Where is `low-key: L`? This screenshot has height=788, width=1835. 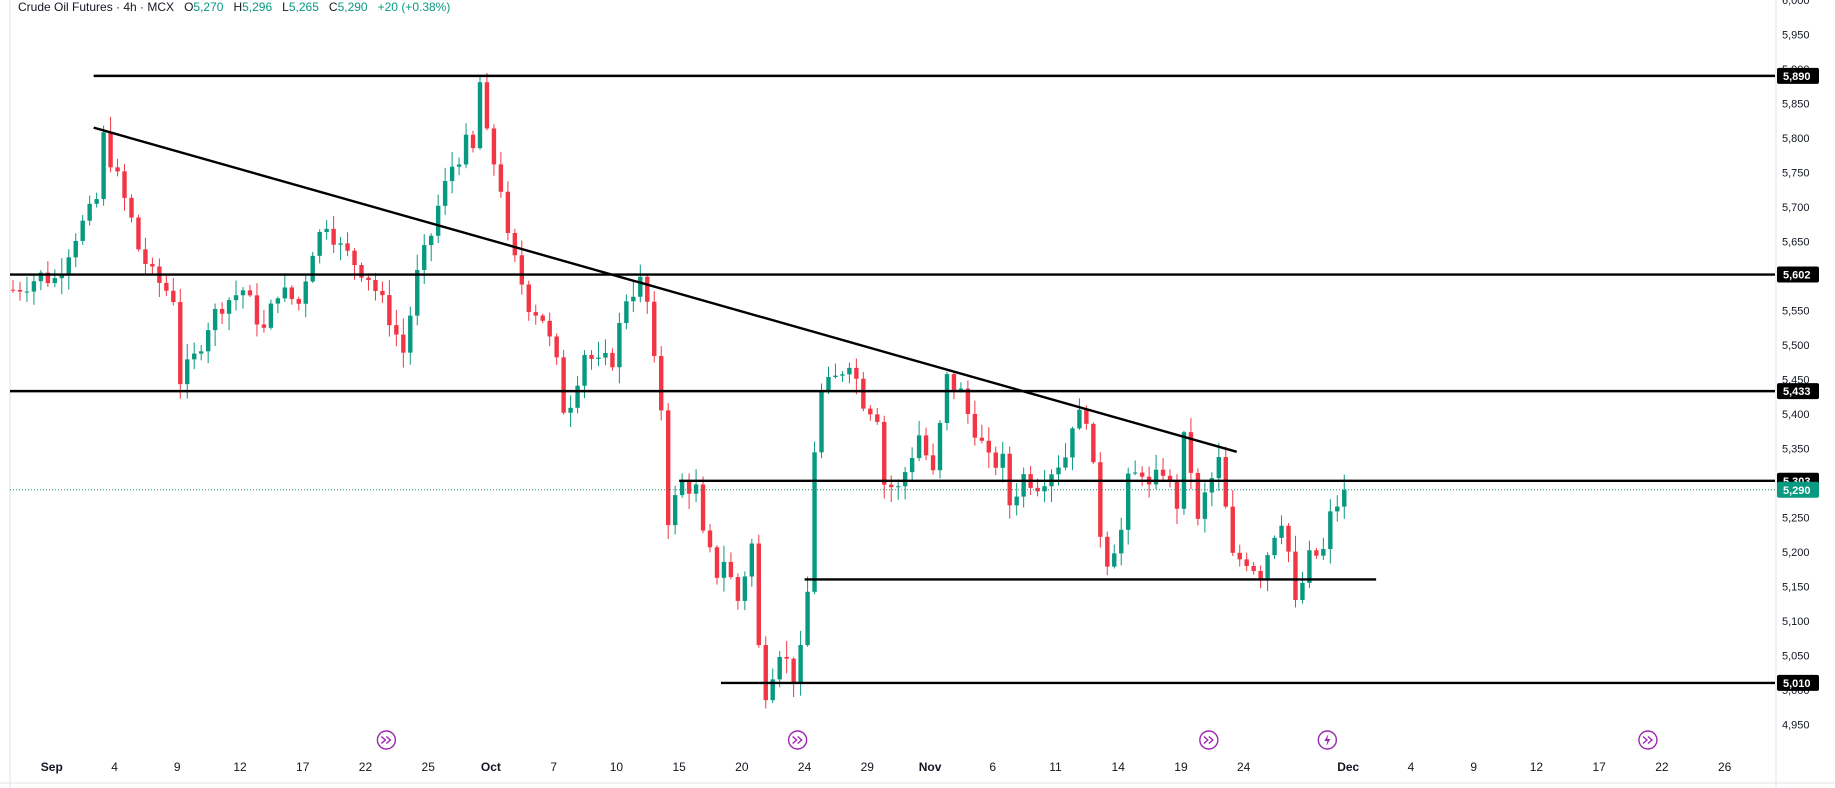 low-key: L is located at coordinates (285, 7).